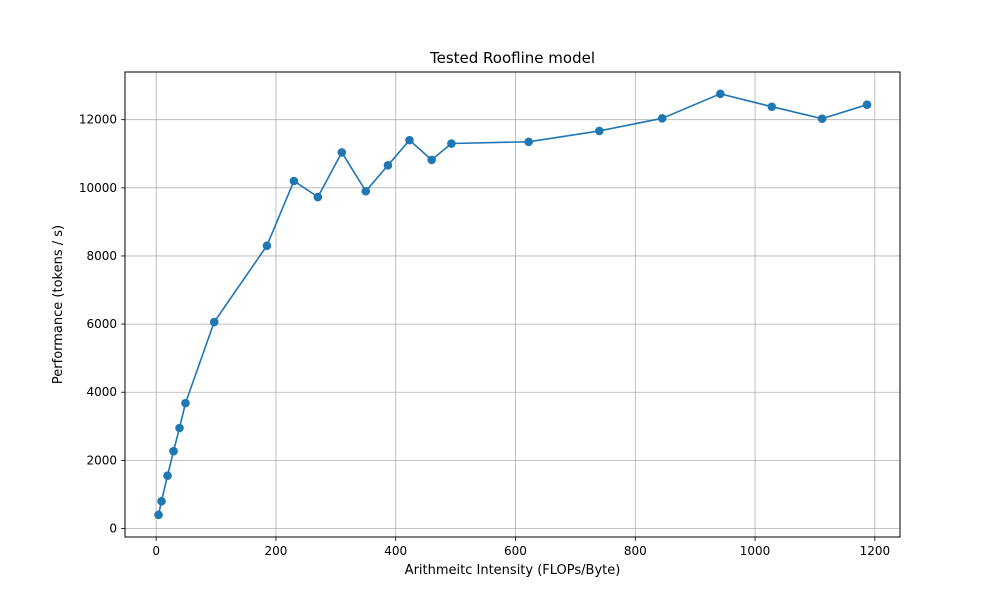  I want to click on x-tick-label: 200, so click(275, 551).